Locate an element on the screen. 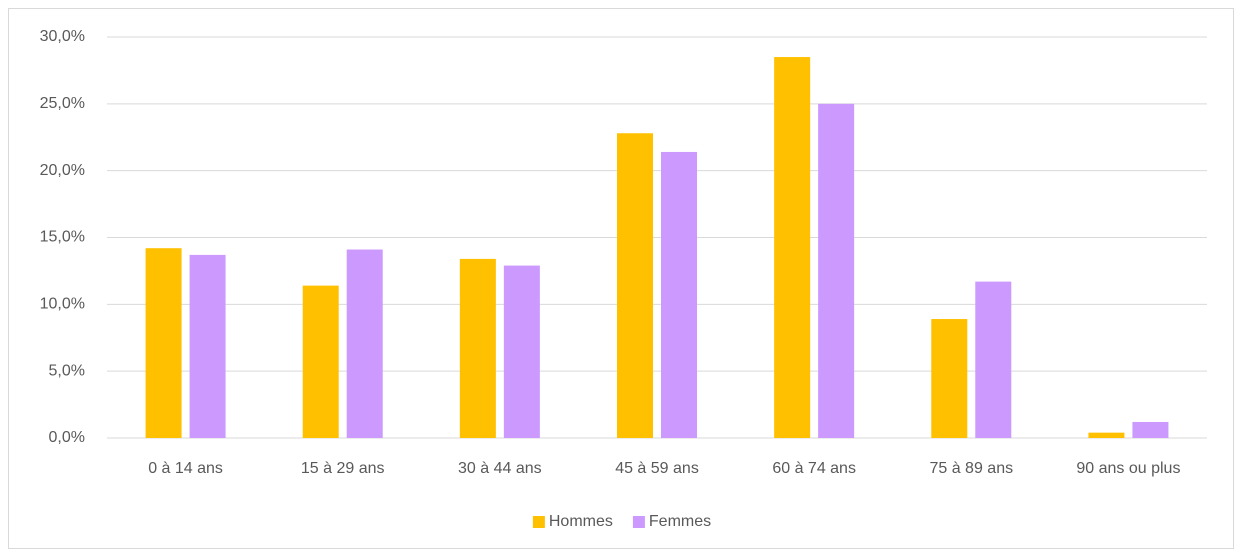  y-tick-label: 10,0% is located at coordinates (62, 304).